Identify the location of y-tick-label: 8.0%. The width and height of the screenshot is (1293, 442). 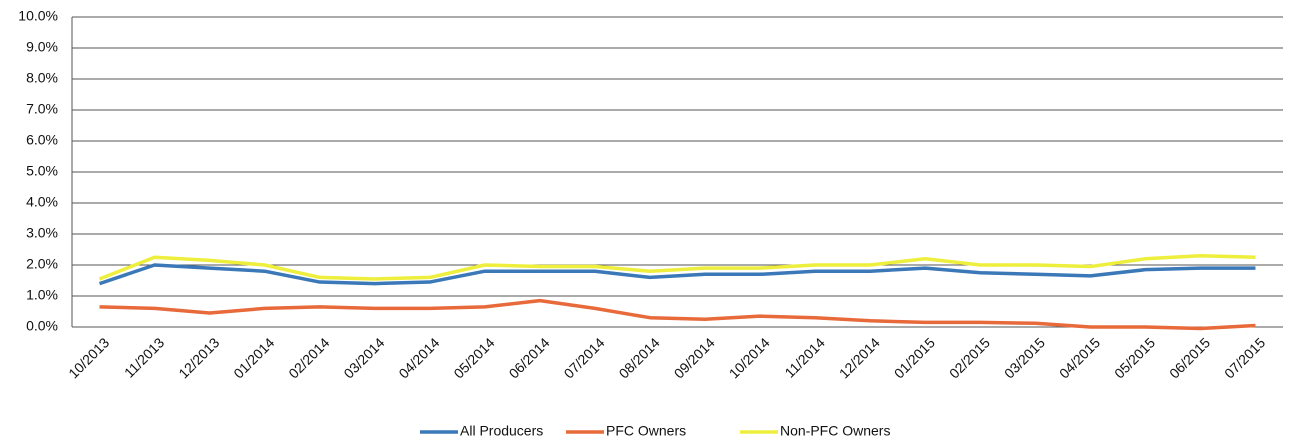
(42, 78).